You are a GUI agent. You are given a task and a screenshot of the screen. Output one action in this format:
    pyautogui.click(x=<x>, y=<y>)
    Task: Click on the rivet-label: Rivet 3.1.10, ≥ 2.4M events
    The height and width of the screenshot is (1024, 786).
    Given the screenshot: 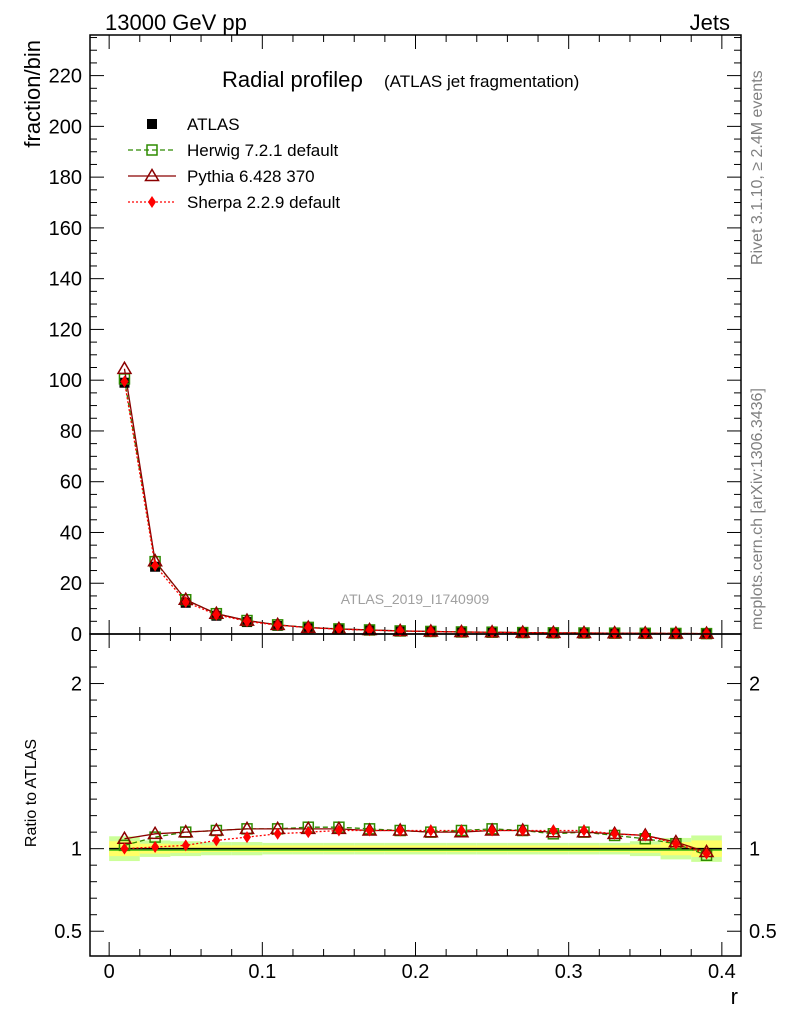 What is the action you would take?
    pyautogui.click(x=757, y=167)
    